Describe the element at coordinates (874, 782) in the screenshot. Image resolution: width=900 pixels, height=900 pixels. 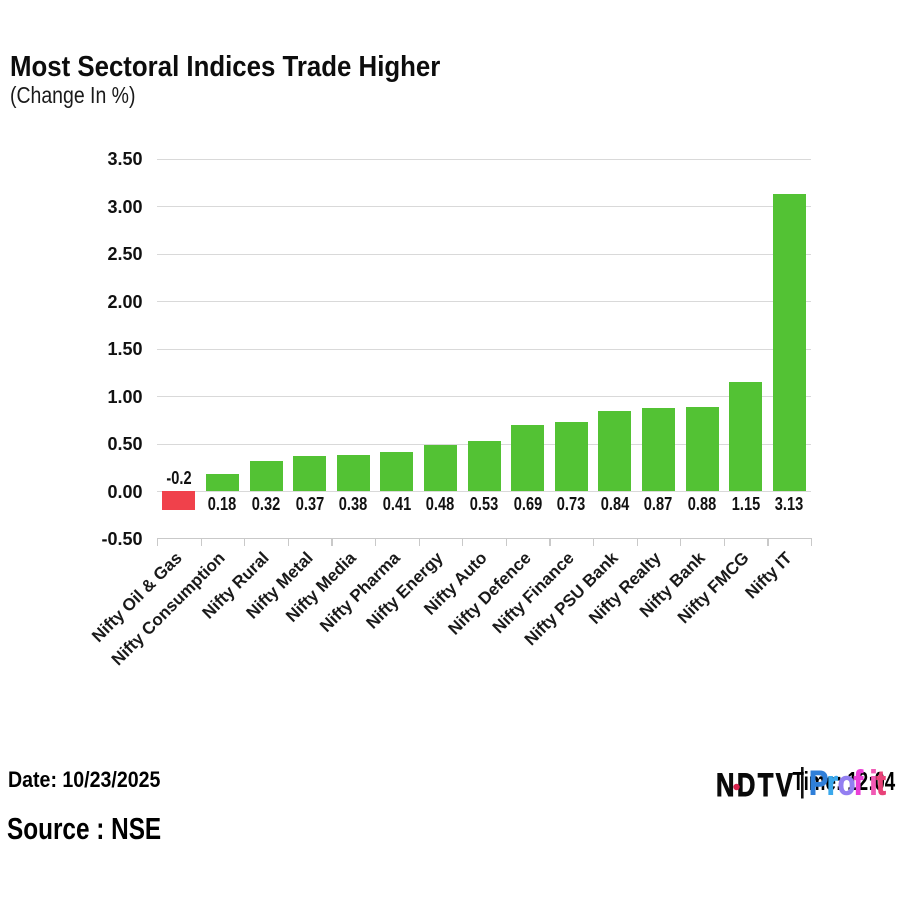
I see `svg-text: i` at that location.